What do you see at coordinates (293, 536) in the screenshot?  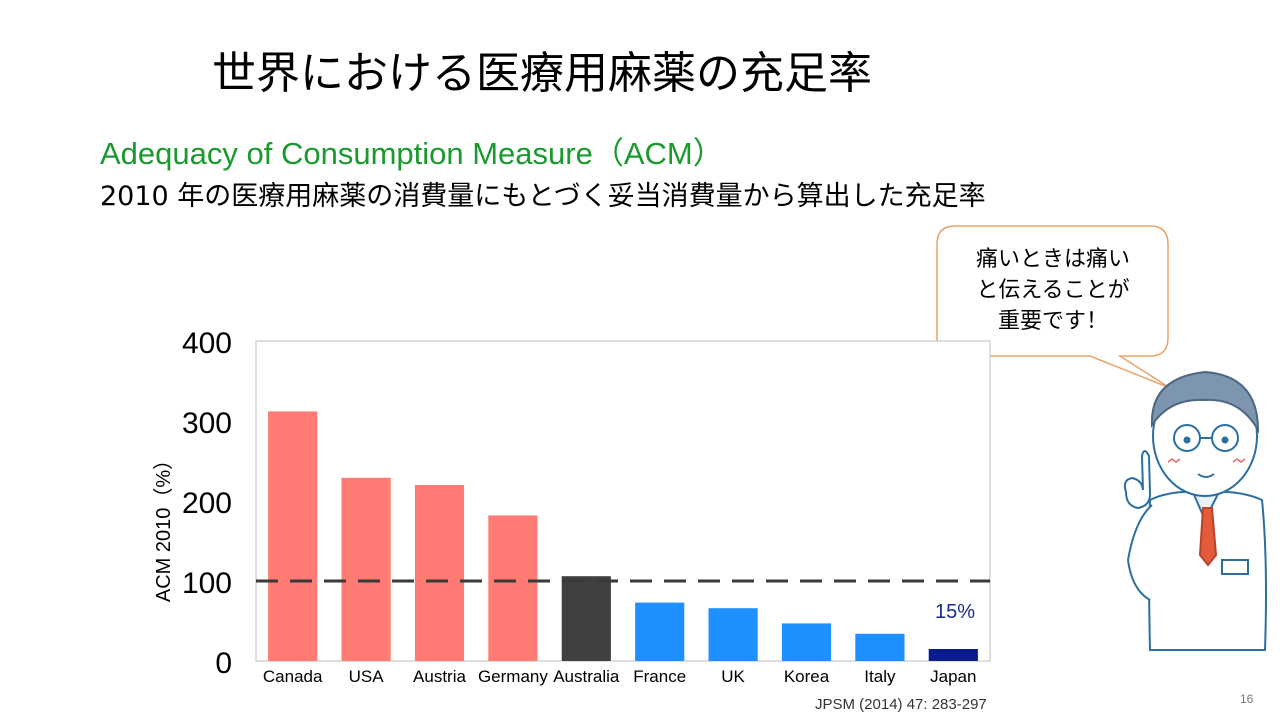 I see `bar-canada` at bounding box center [293, 536].